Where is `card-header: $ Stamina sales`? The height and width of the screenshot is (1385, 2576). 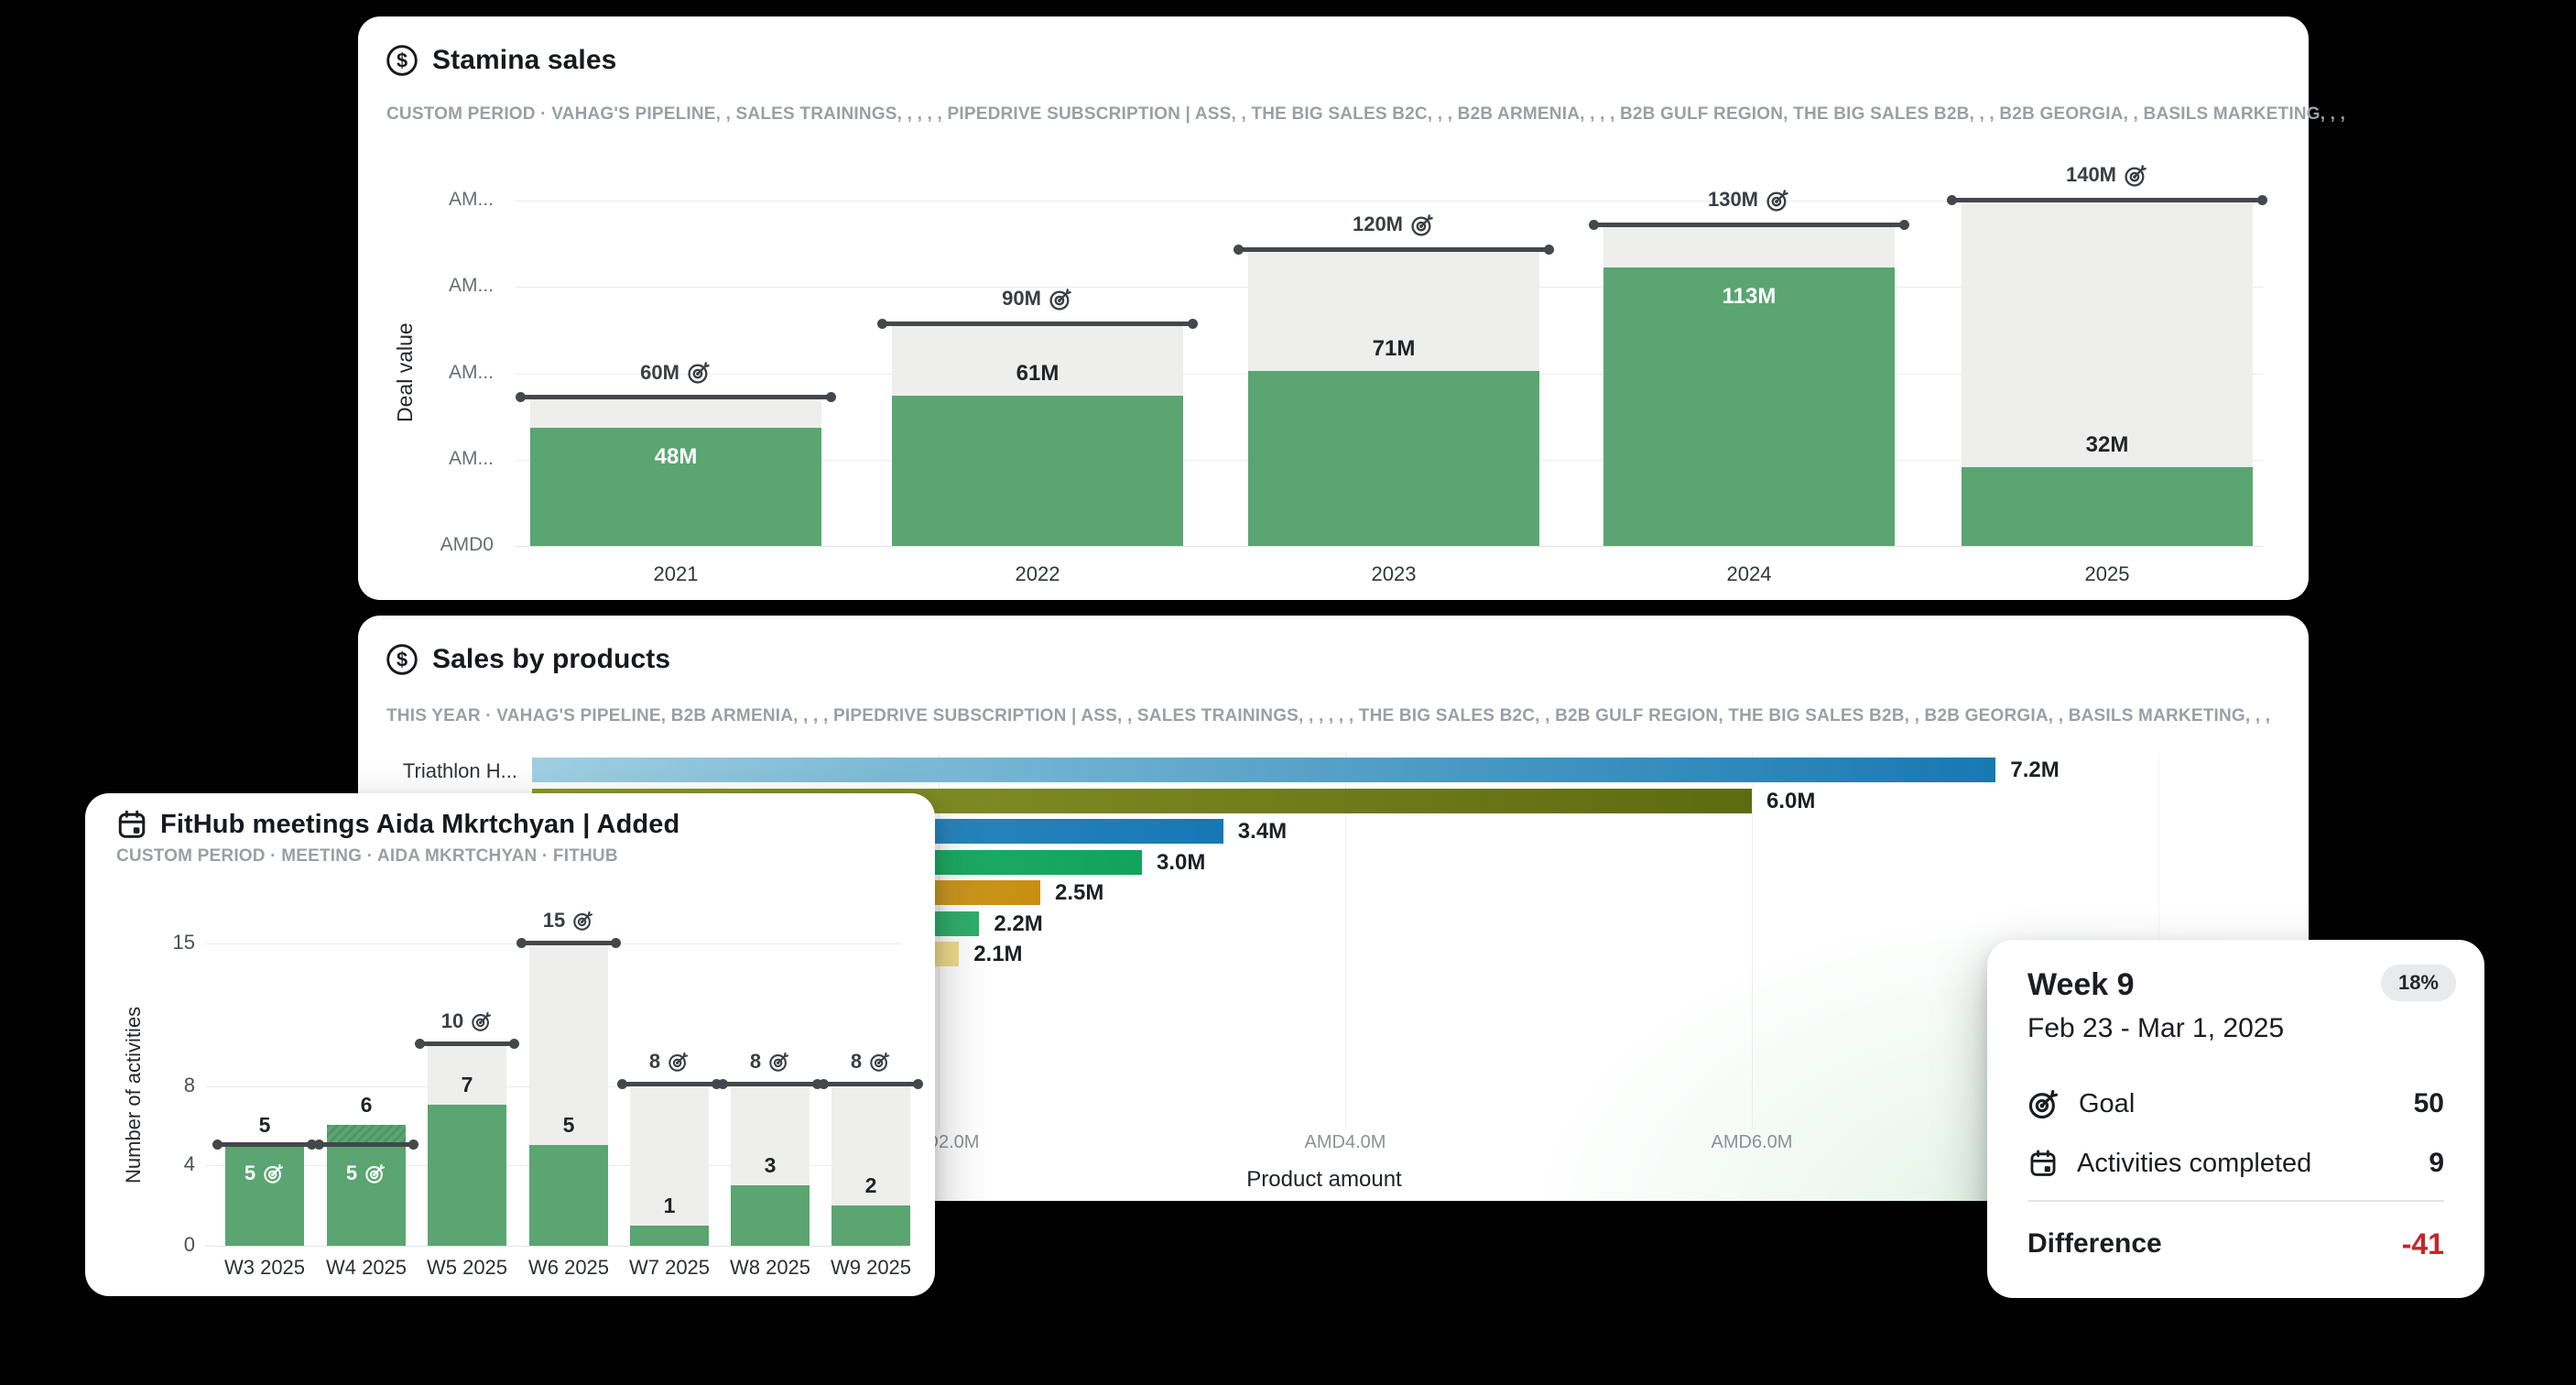 card-header: $ Stamina sales is located at coordinates (501, 60).